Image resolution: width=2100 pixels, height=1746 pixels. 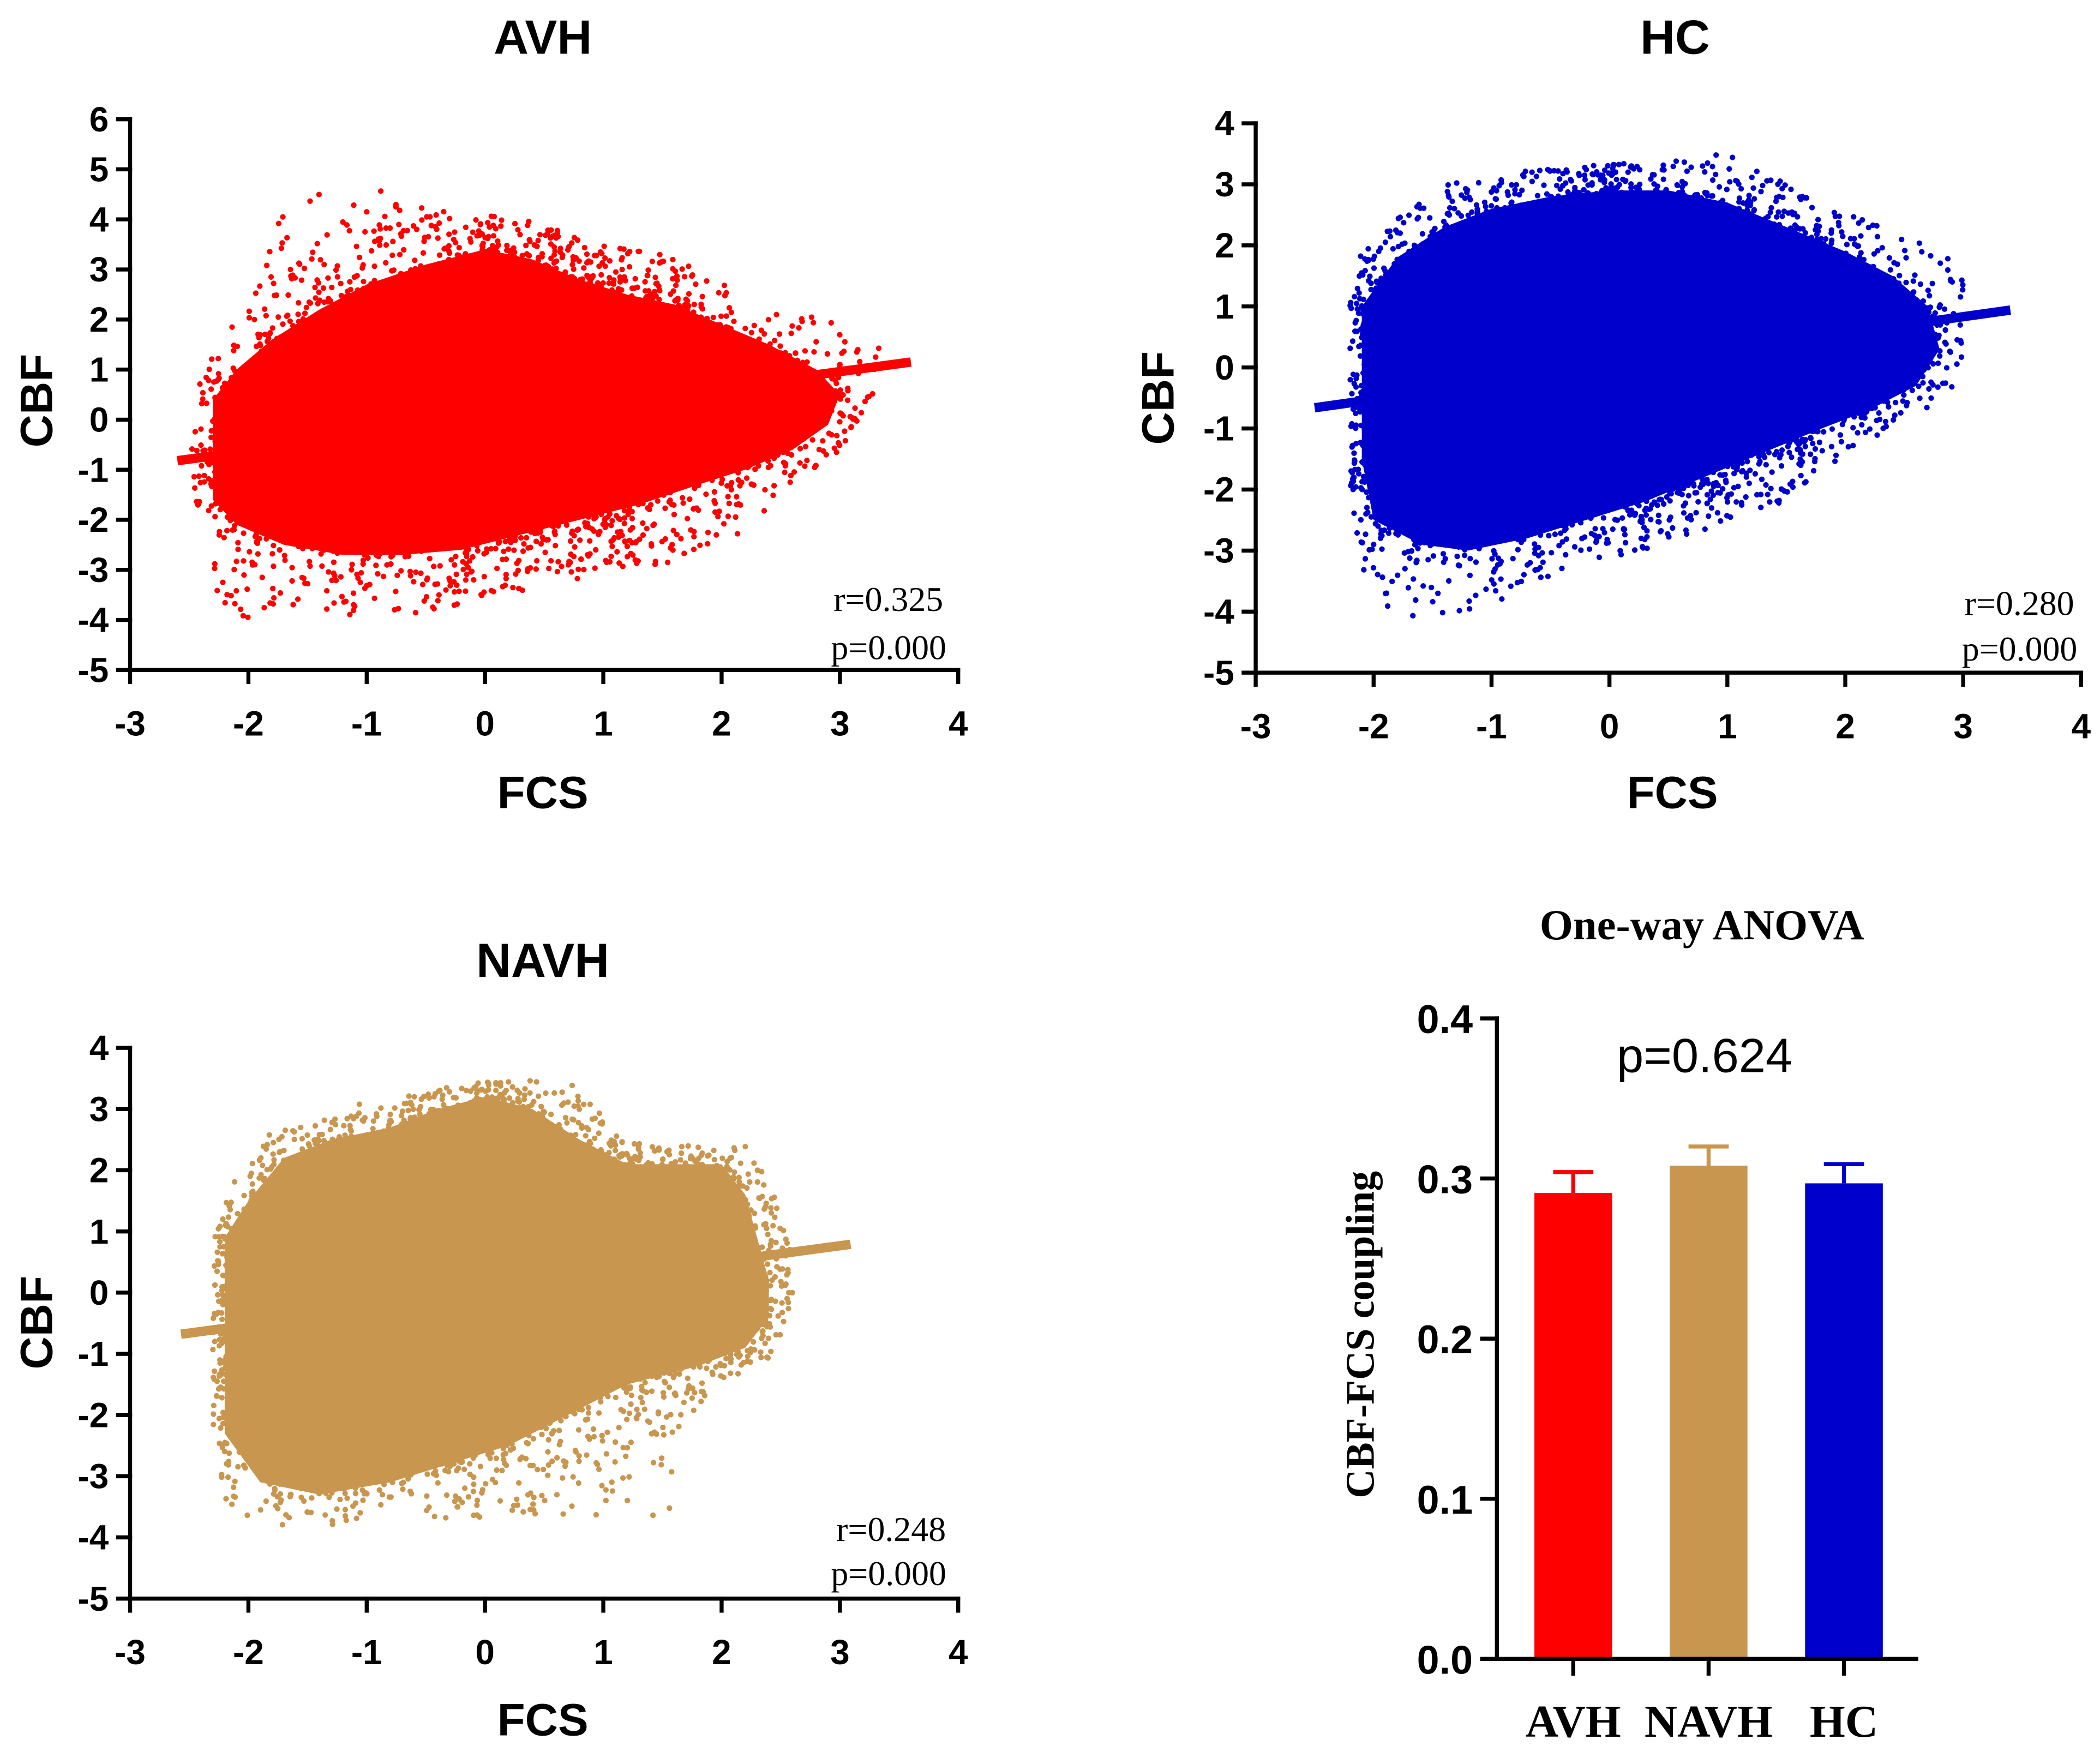 What do you see at coordinates (543, 1719) in the screenshot?
I see `navh-x-axis-title: FCS` at bounding box center [543, 1719].